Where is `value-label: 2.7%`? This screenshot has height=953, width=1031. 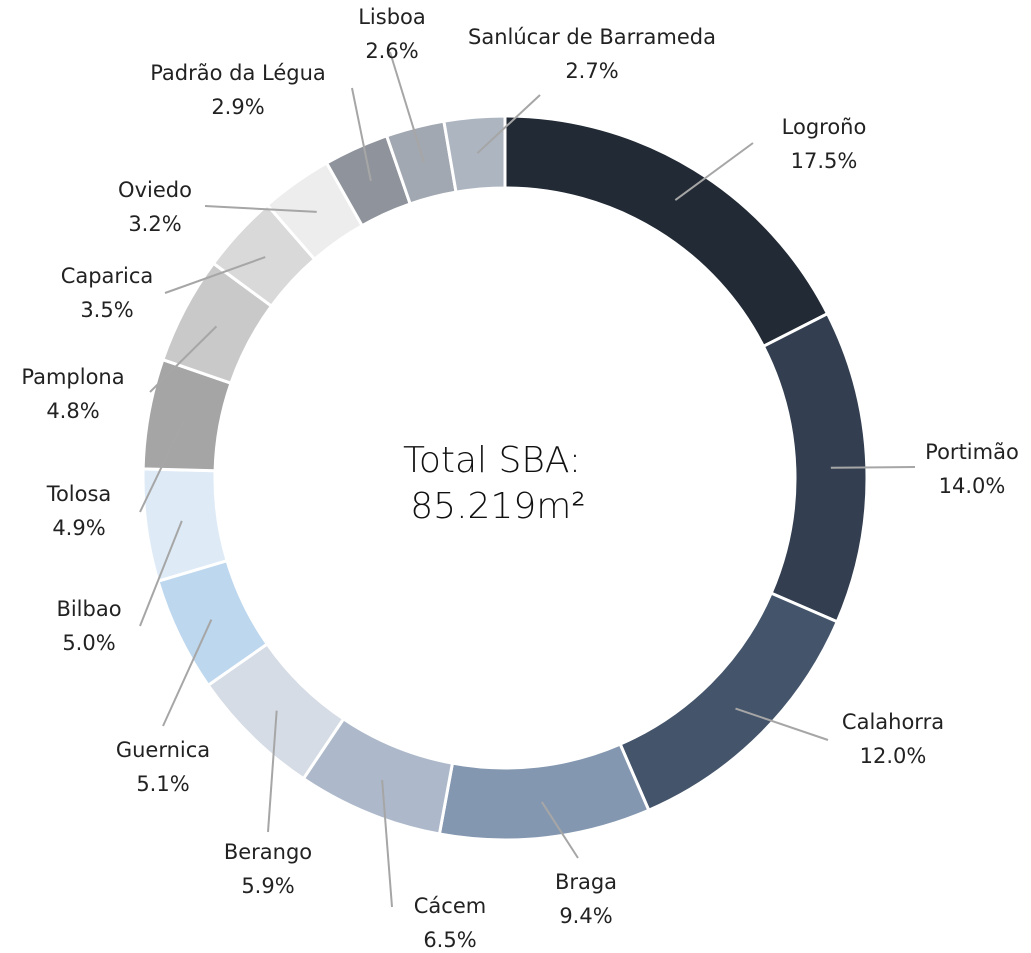
value-label: 2.7% is located at coordinates (591, 71).